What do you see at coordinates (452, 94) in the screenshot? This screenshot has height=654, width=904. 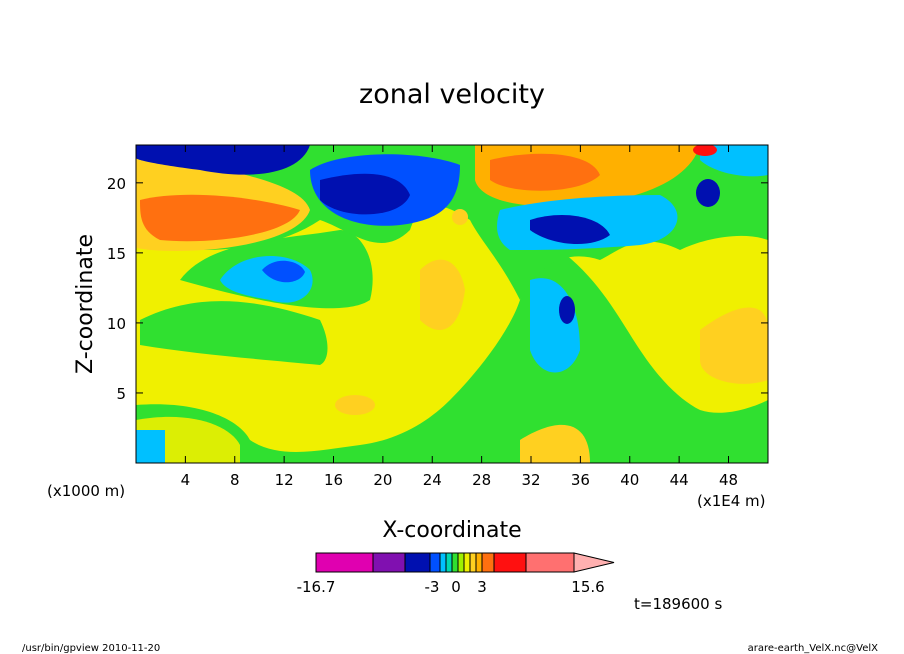 I see `chart-title: zonal velocity` at bounding box center [452, 94].